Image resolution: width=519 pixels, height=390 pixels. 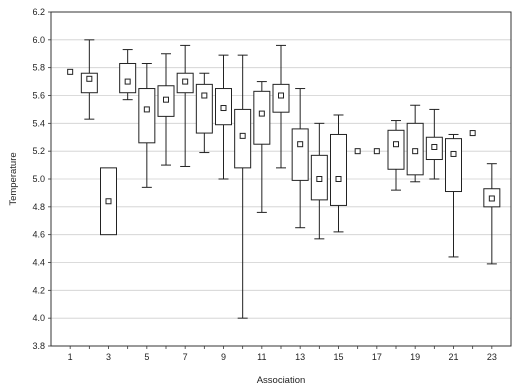 I want to click on y-tick-label: 5.8, so click(x=38, y=68).